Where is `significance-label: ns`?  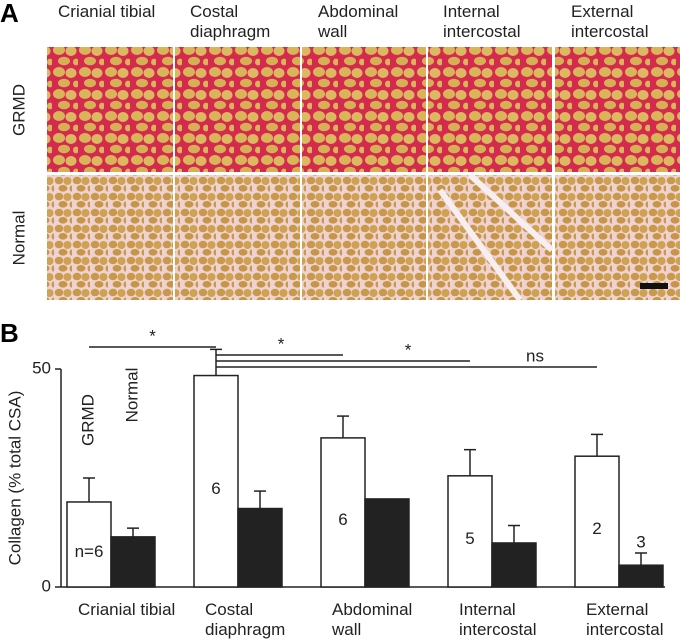
significance-label: ns is located at coordinates (535, 355).